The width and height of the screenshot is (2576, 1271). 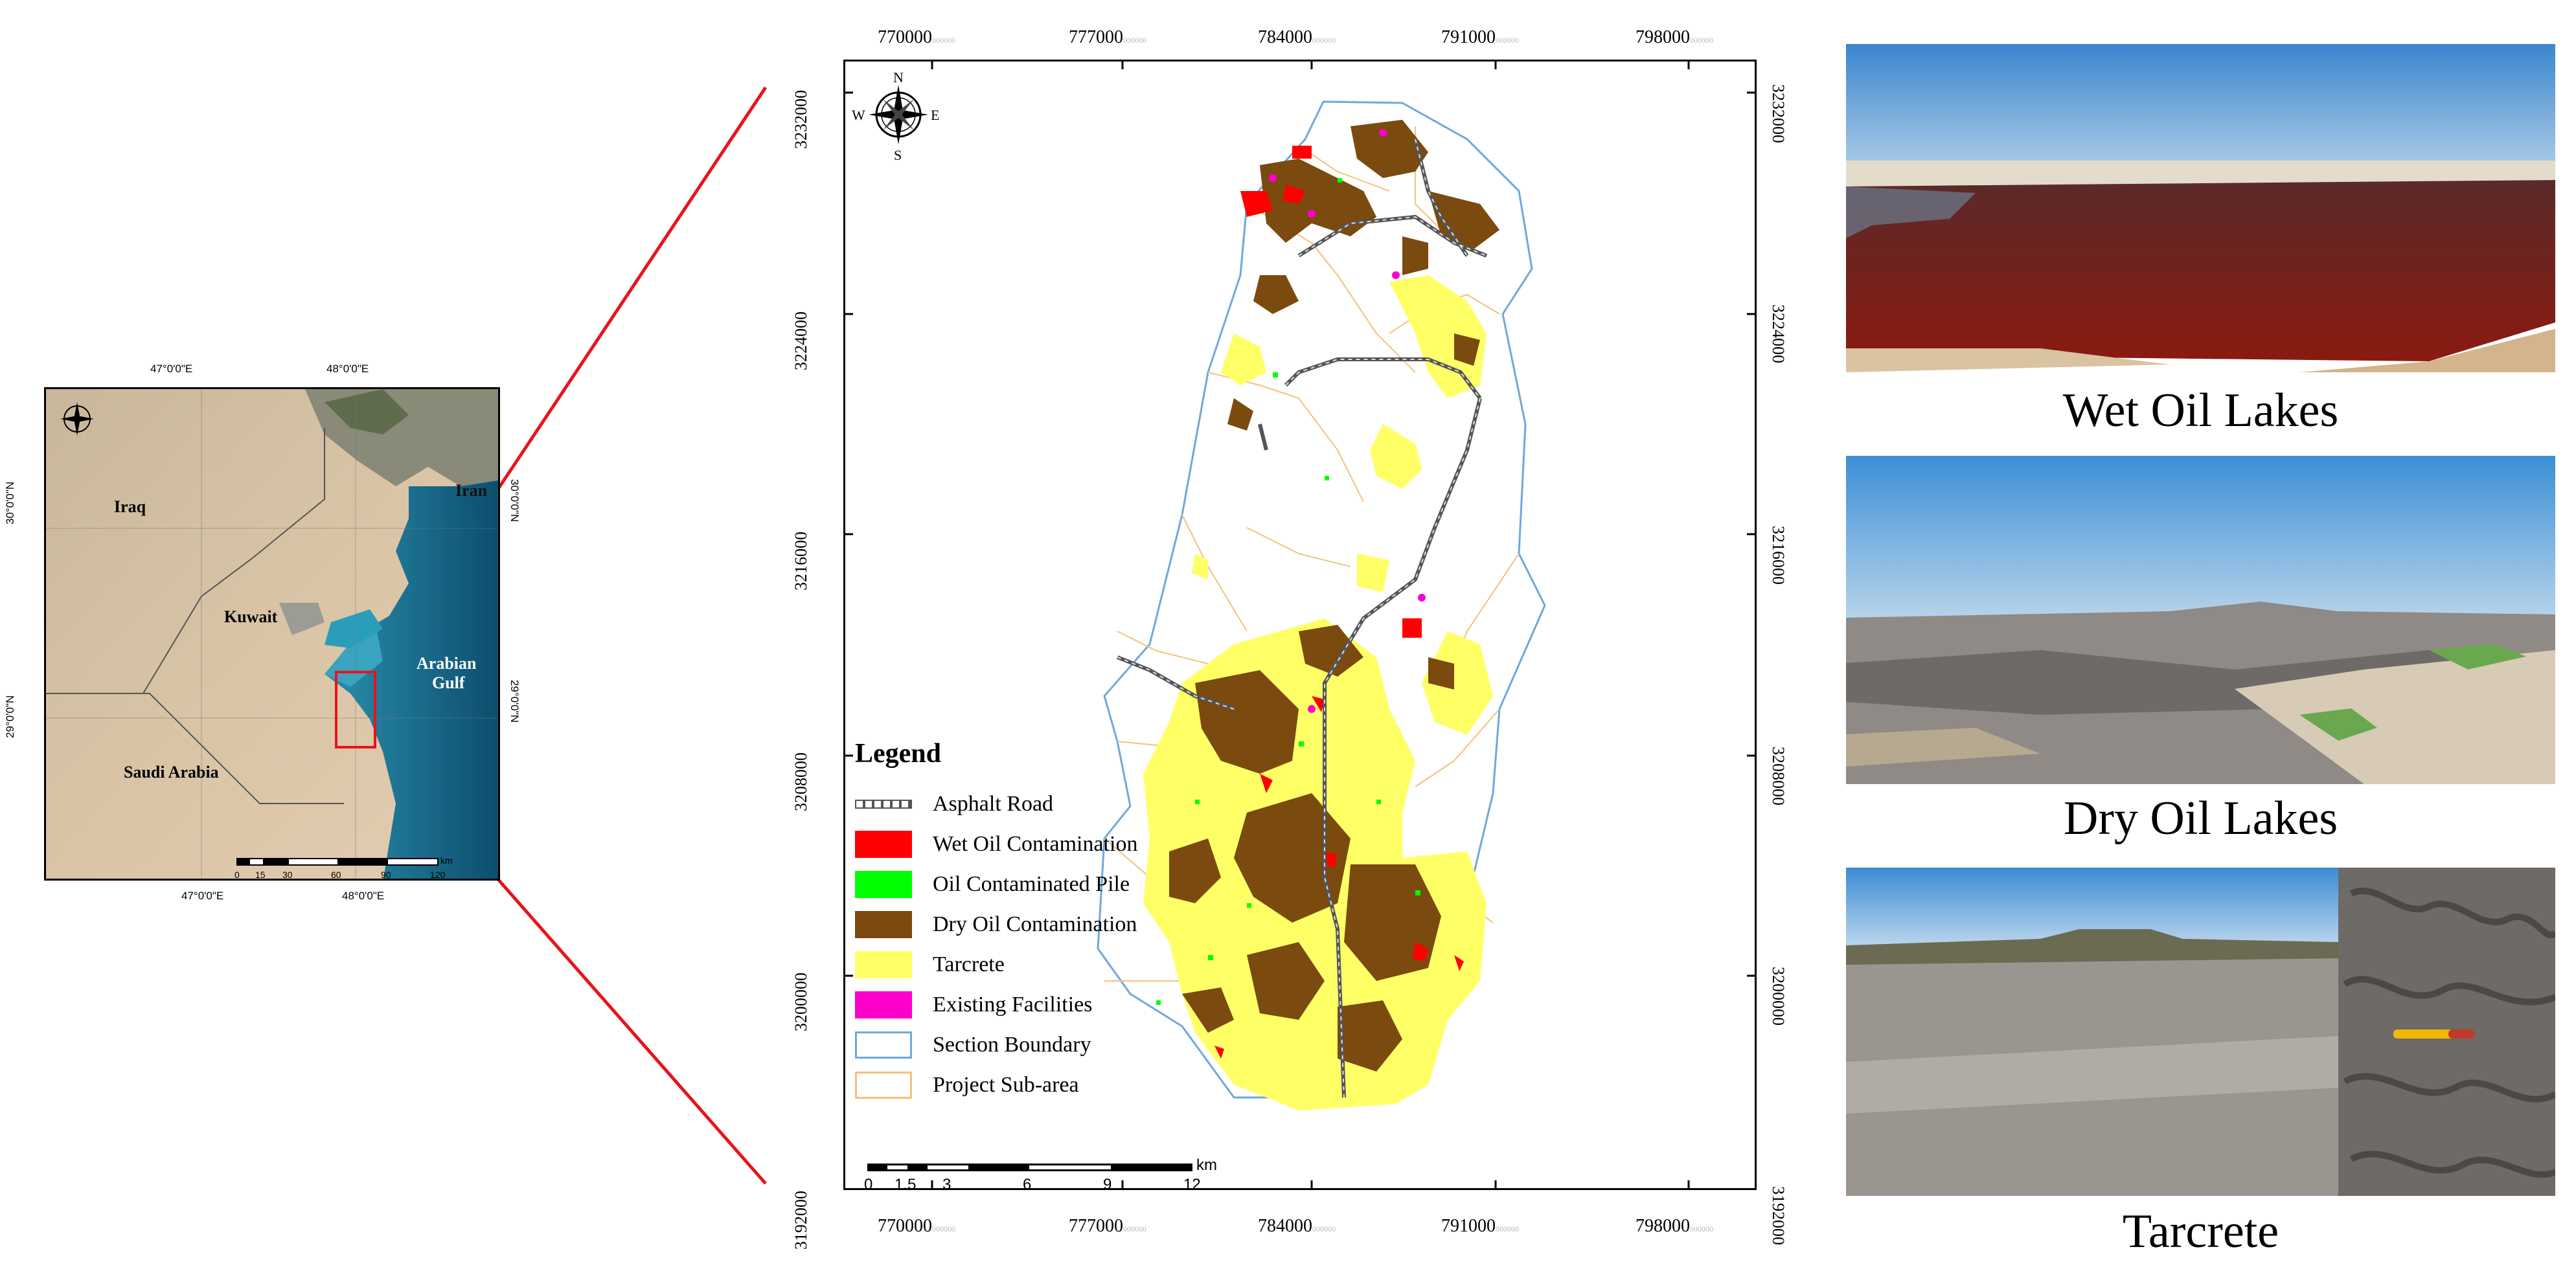 What do you see at coordinates (472, 490) in the screenshot?
I see `place-label-iran: Iran` at bounding box center [472, 490].